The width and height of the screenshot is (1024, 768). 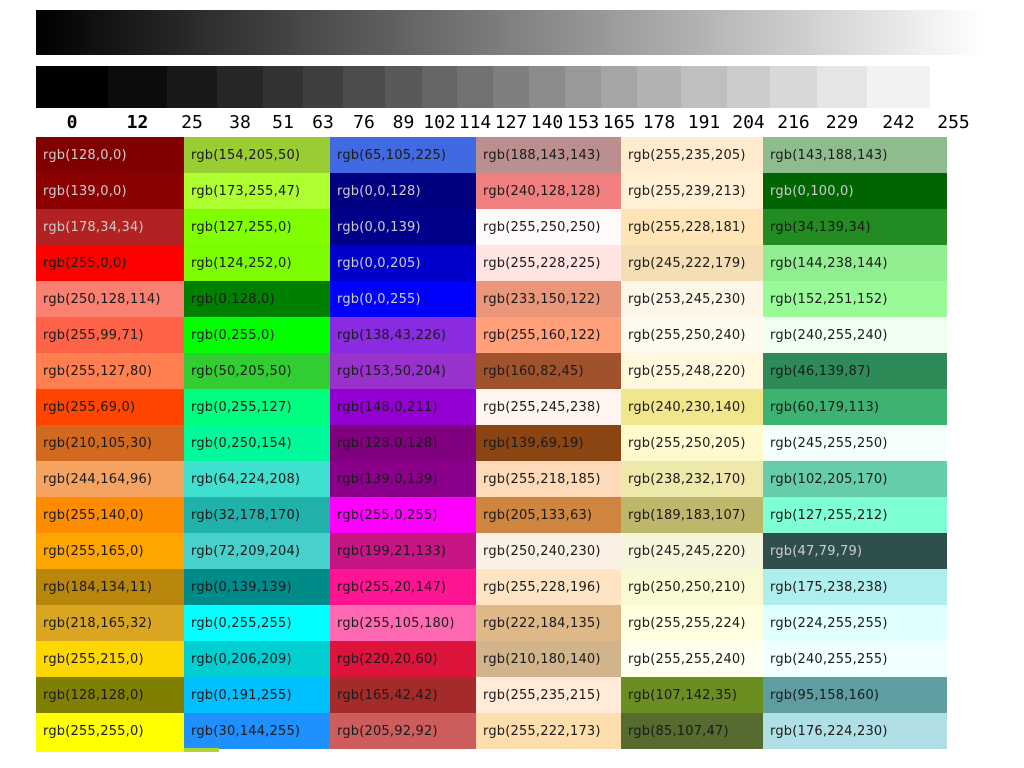 What do you see at coordinates (692, 263) in the screenshot?
I see `color-swatch-cell: rgb(245,222,179)` at bounding box center [692, 263].